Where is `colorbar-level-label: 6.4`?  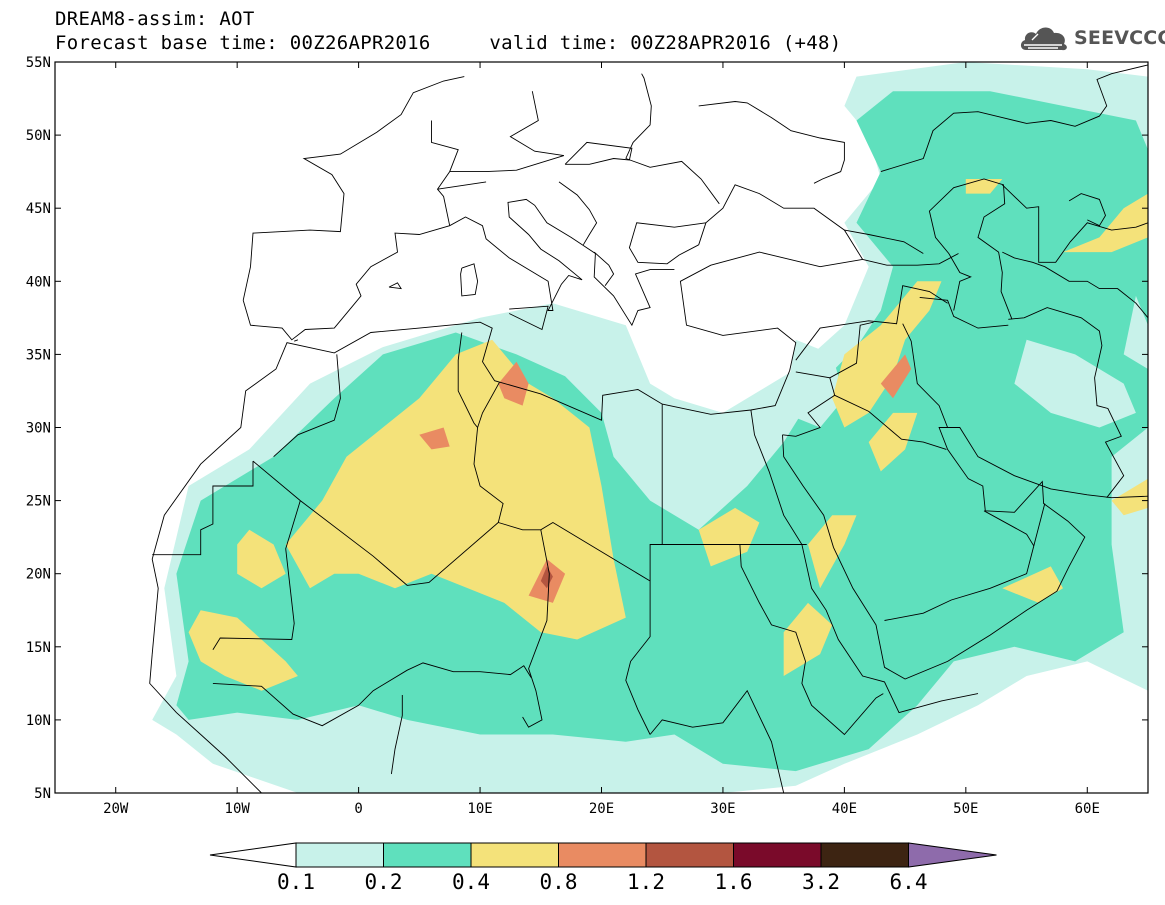
colorbar-level-label: 6.4 is located at coordinates (909, 882).